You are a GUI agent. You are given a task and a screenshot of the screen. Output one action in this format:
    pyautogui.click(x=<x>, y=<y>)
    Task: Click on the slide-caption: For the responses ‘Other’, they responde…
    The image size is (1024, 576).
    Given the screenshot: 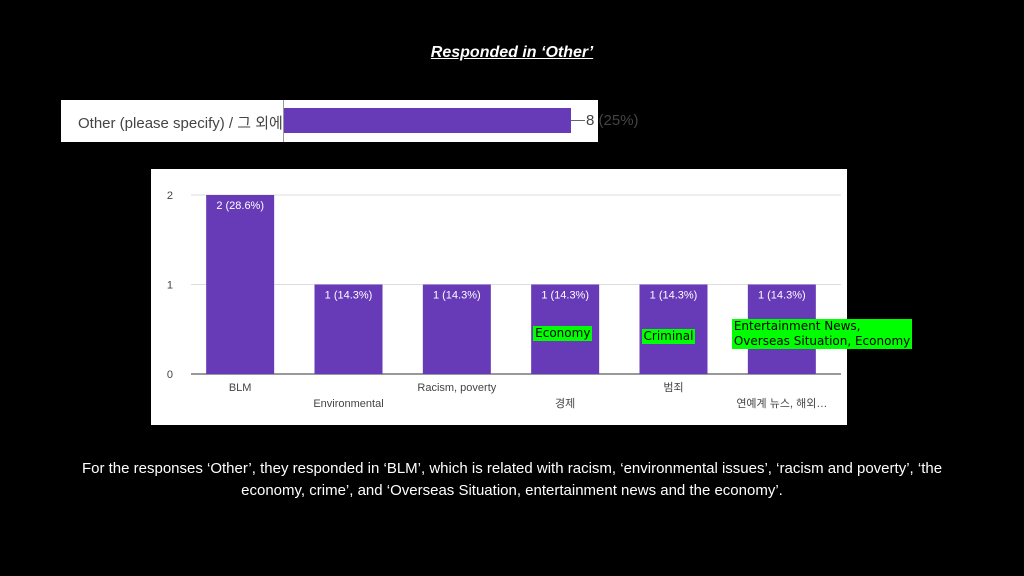 What is the action you would take?
    pyautogui.click(x=512, y=479)
    